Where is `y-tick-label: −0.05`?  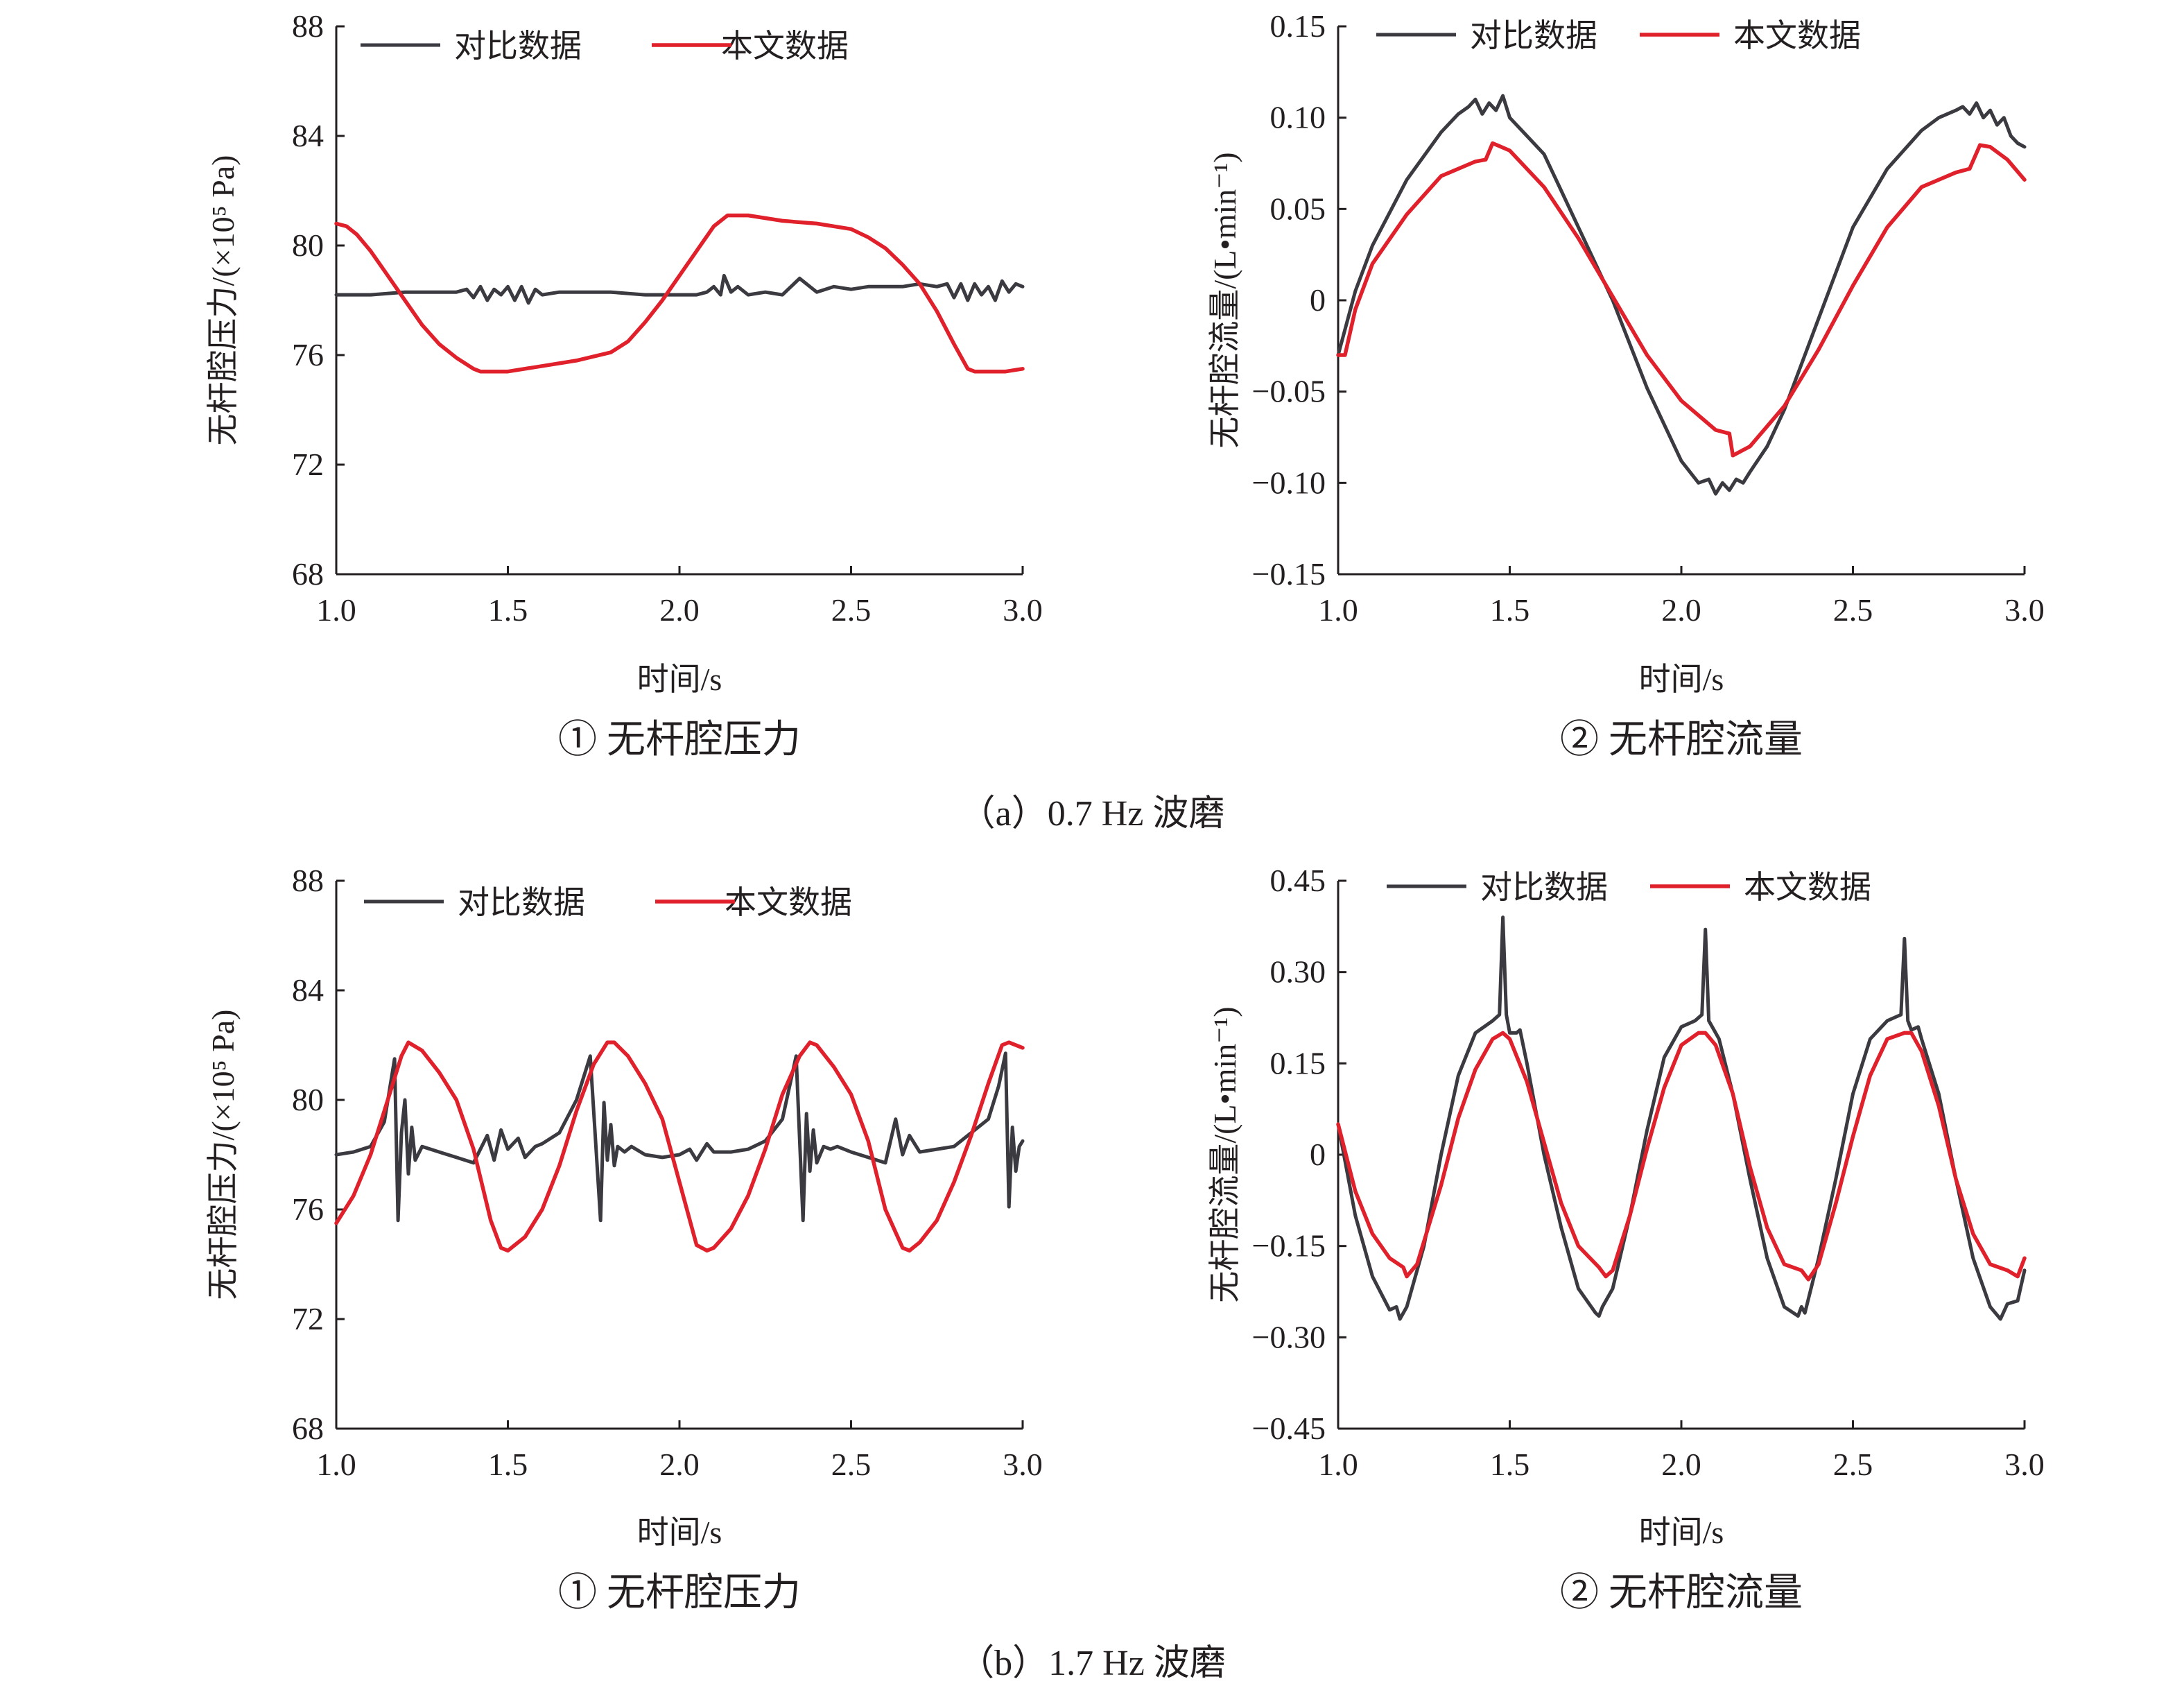 y-tick-label: −0.05 is located at coordinates (1289, 392).